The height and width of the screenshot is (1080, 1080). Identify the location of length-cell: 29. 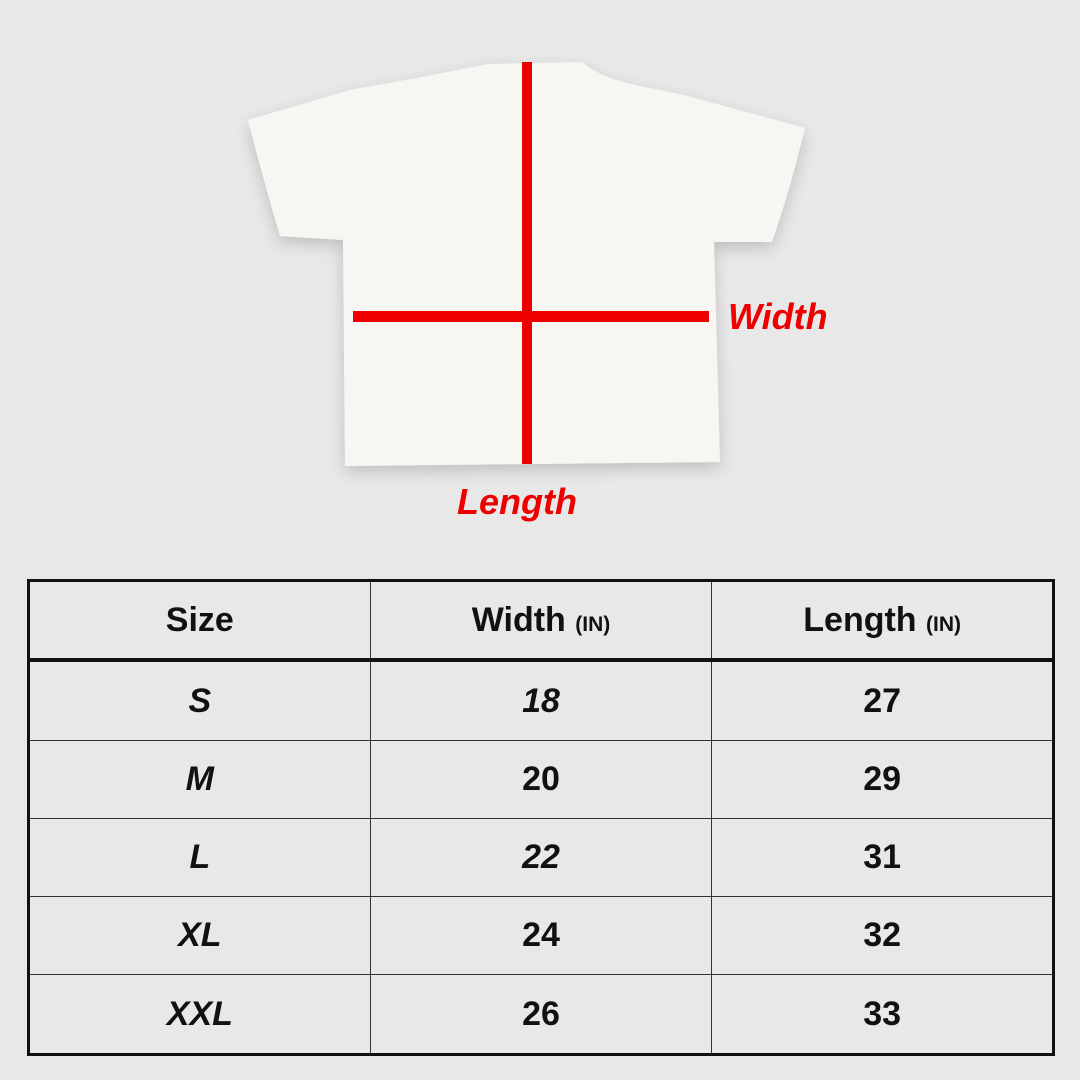
(882, 780).